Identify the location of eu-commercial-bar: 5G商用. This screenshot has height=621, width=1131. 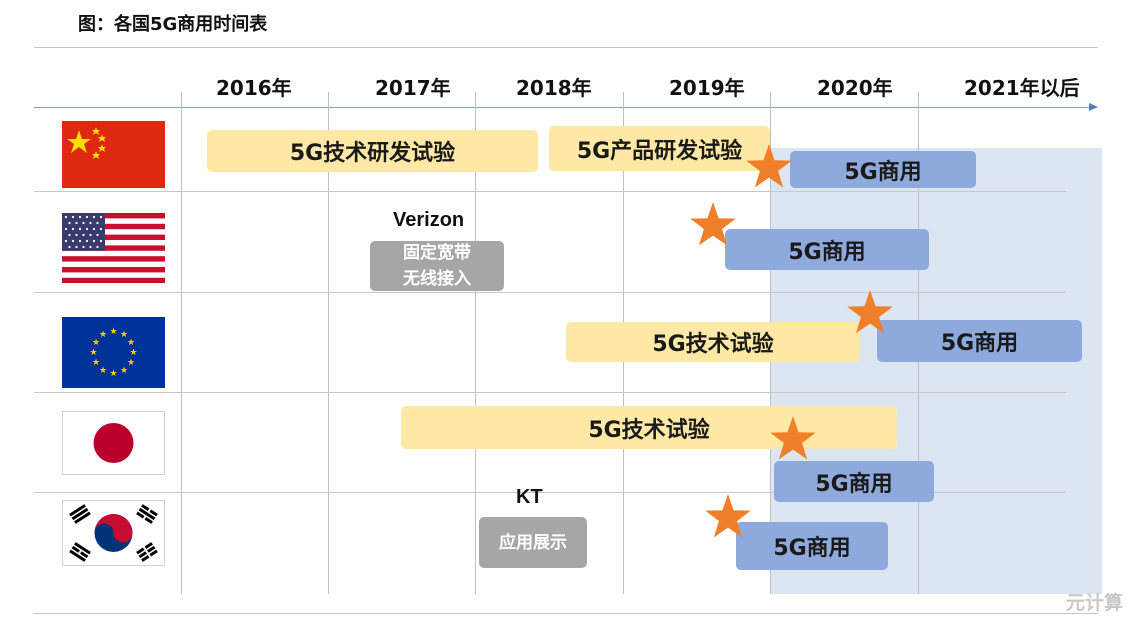
(979, 341).